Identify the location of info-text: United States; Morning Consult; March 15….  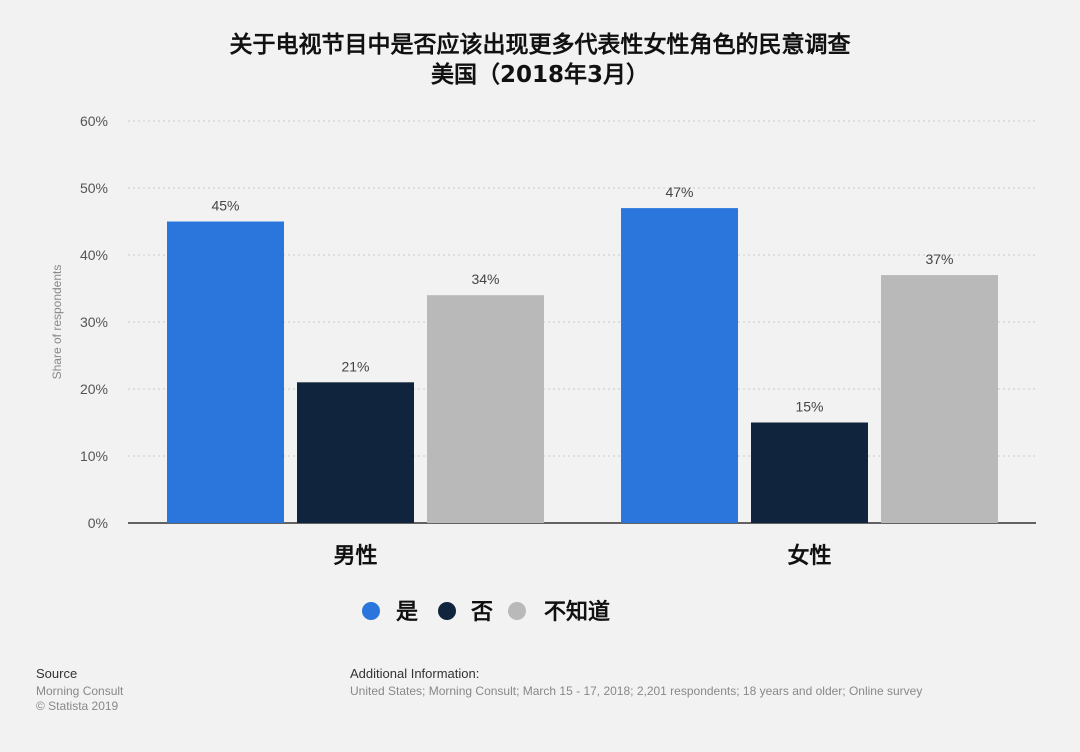
(636, 691).